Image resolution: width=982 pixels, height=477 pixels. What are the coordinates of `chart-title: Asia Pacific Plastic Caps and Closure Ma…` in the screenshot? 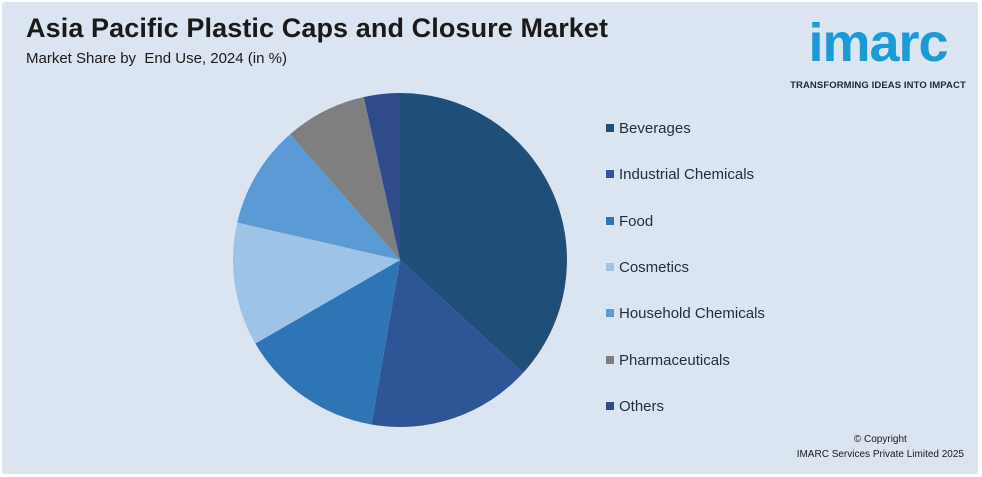 It's located at (317, 28).